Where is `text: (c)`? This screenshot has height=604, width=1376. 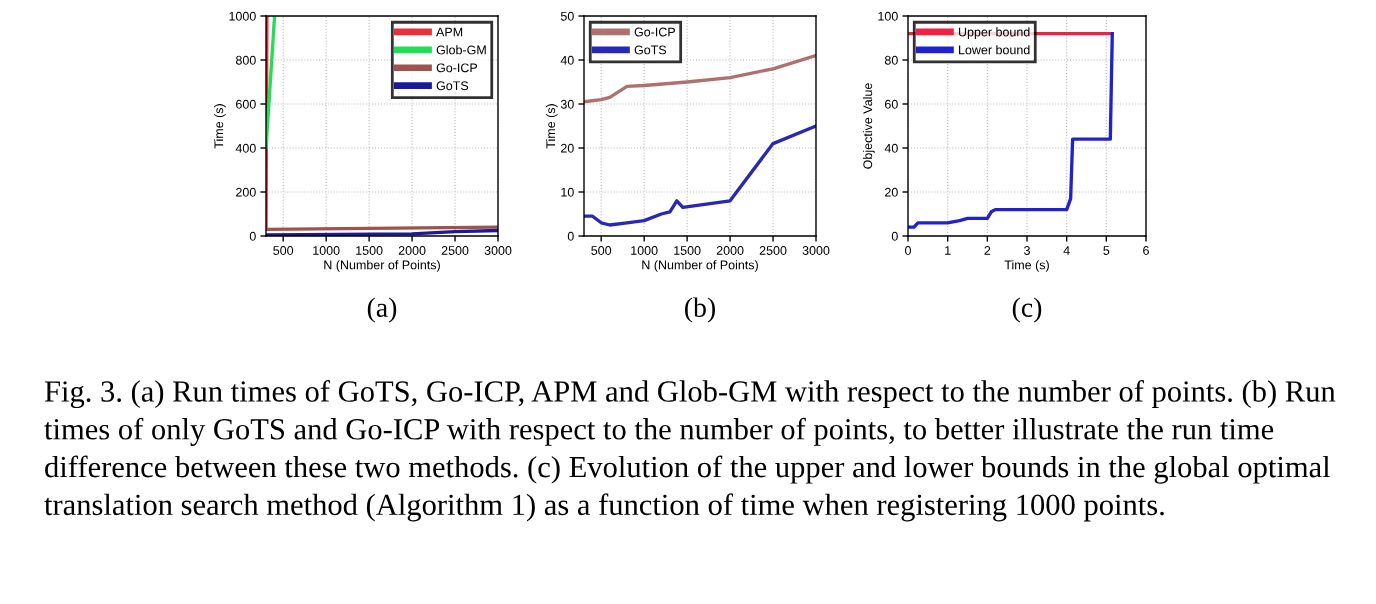 text: (c) is located at coordinates (1027, 310).